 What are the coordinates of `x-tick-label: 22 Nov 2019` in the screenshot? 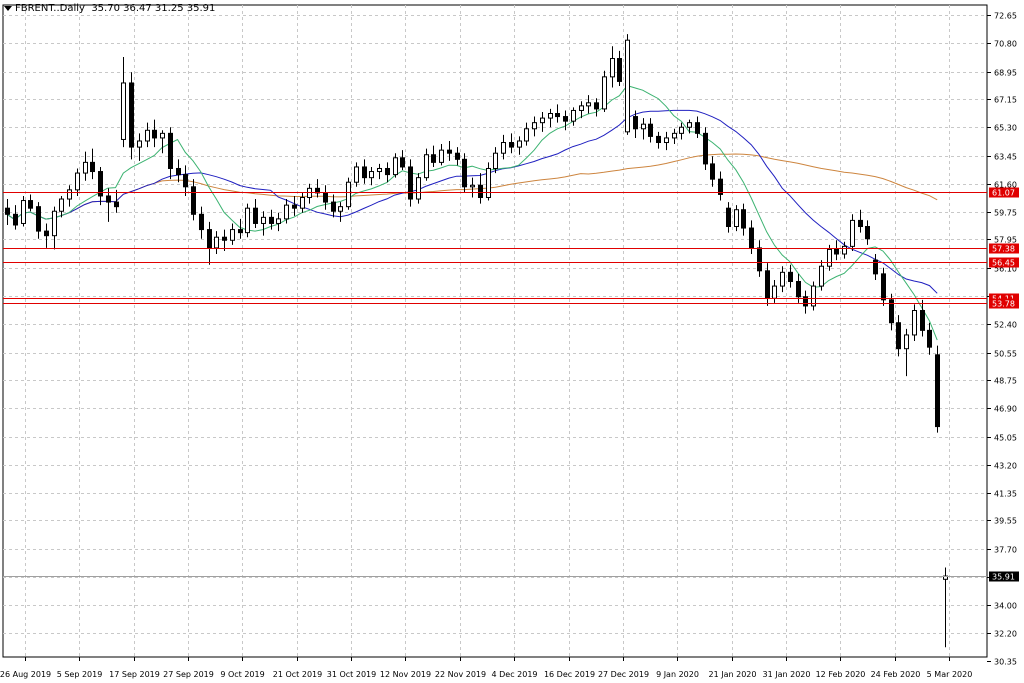 It's located at (460, 674).